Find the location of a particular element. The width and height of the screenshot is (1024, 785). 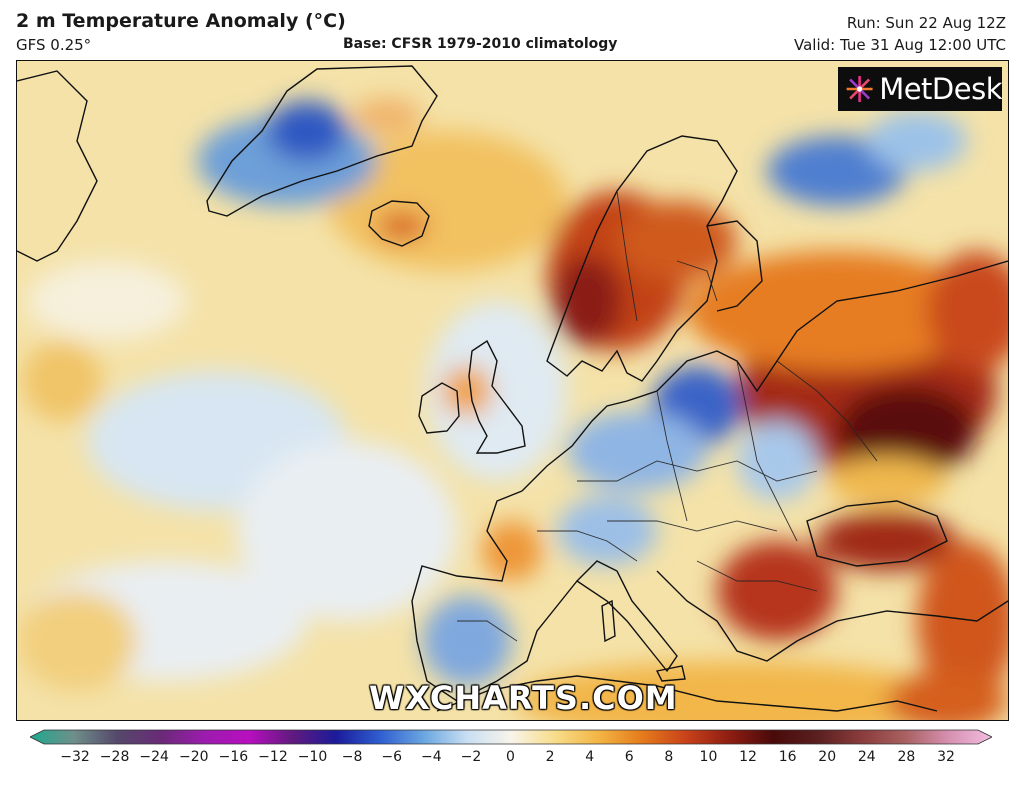

color-scale-bar is located at coordinates (511, 737).